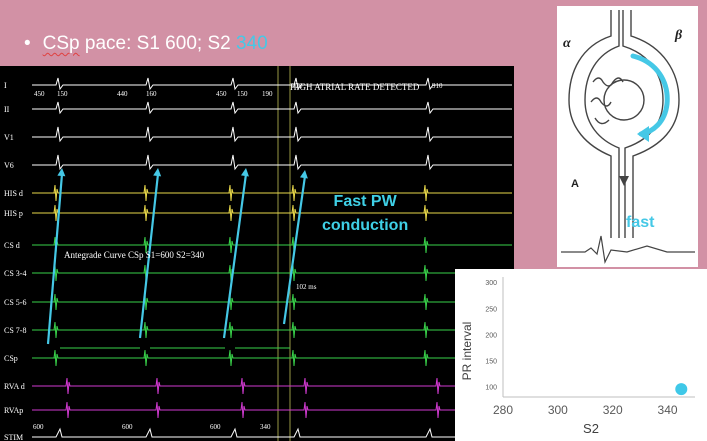 The image size is (707, 441). I want to click on y-tick-label: 100, so click(491, 388).